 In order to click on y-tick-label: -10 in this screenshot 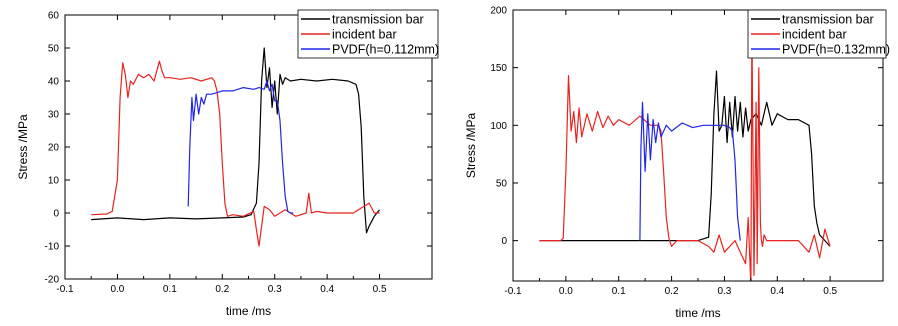, I will do `click(52, 247)`.